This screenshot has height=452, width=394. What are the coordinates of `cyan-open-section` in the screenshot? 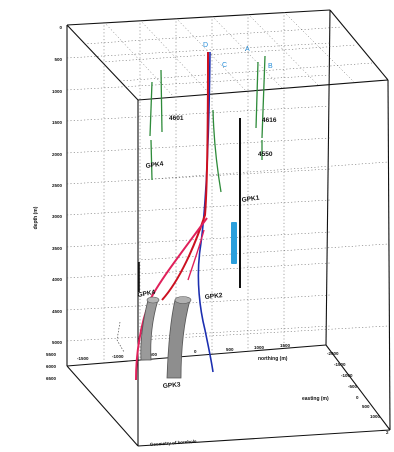 It's located at (234, 243).